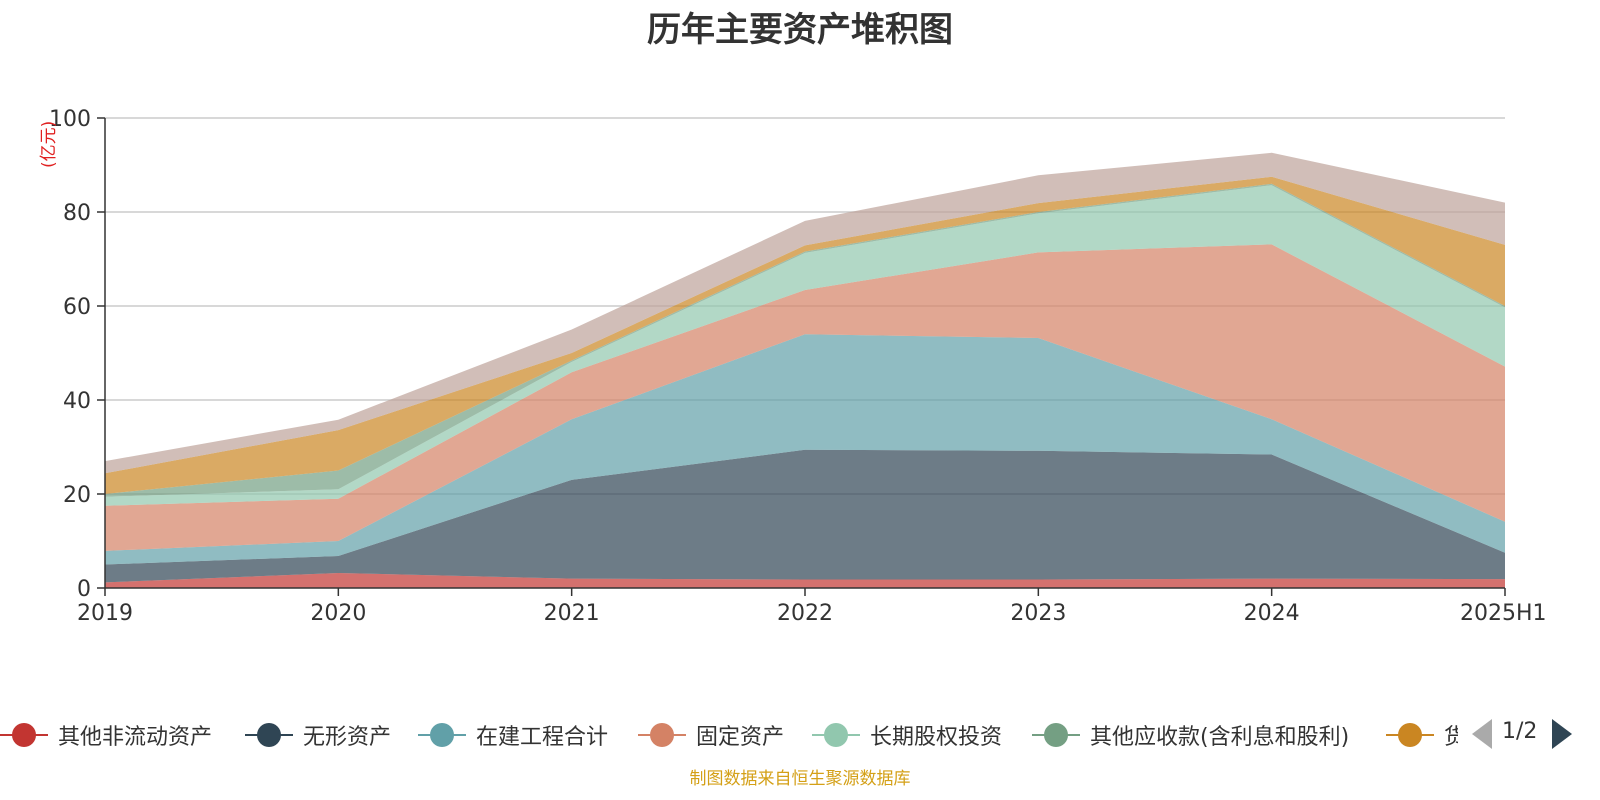 The height and width of the screenshot is (800, 1600). Describe the element at coordinates (542, 737) in the screenshot. I see `legend-label: 在建工程合计` at that location.